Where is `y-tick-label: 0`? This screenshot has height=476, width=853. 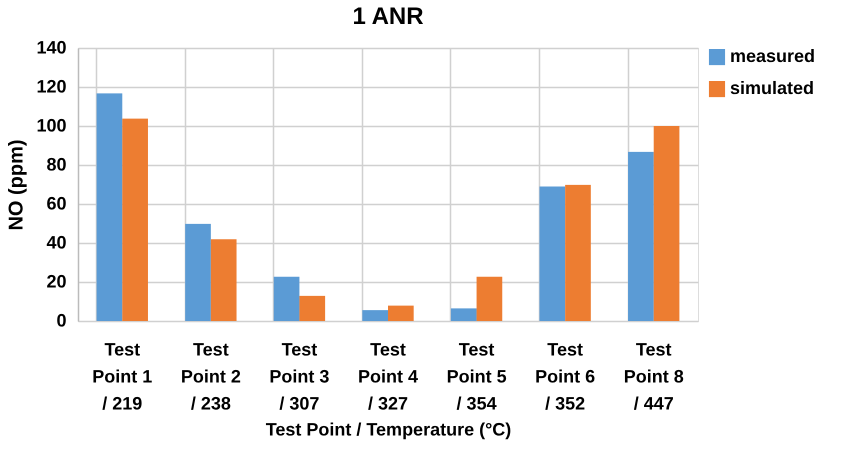
y-tick-label: 0 is located at coordinates (61, 320).